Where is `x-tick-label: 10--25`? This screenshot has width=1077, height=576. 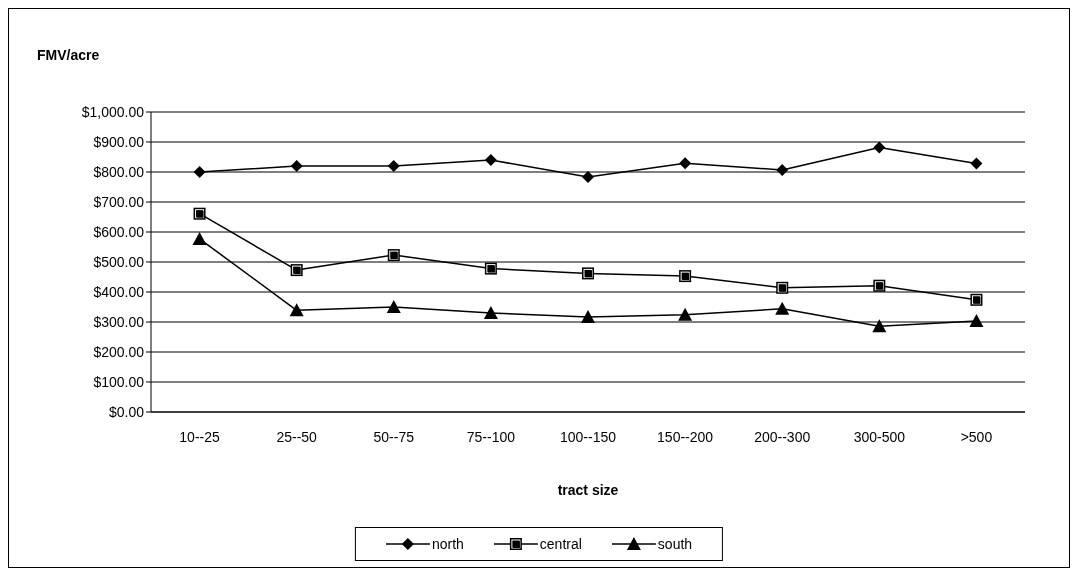
x-tick-label: 10--25 is located at coordinates (199, 436).